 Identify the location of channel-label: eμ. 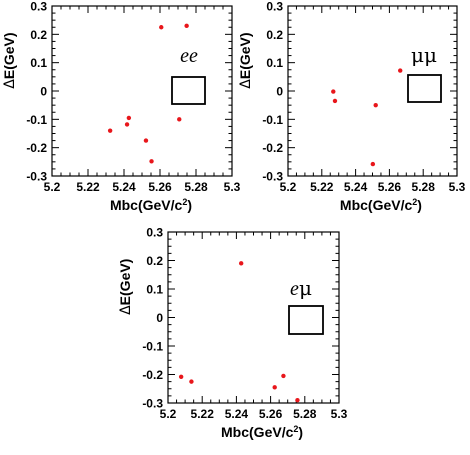
(301, 288).